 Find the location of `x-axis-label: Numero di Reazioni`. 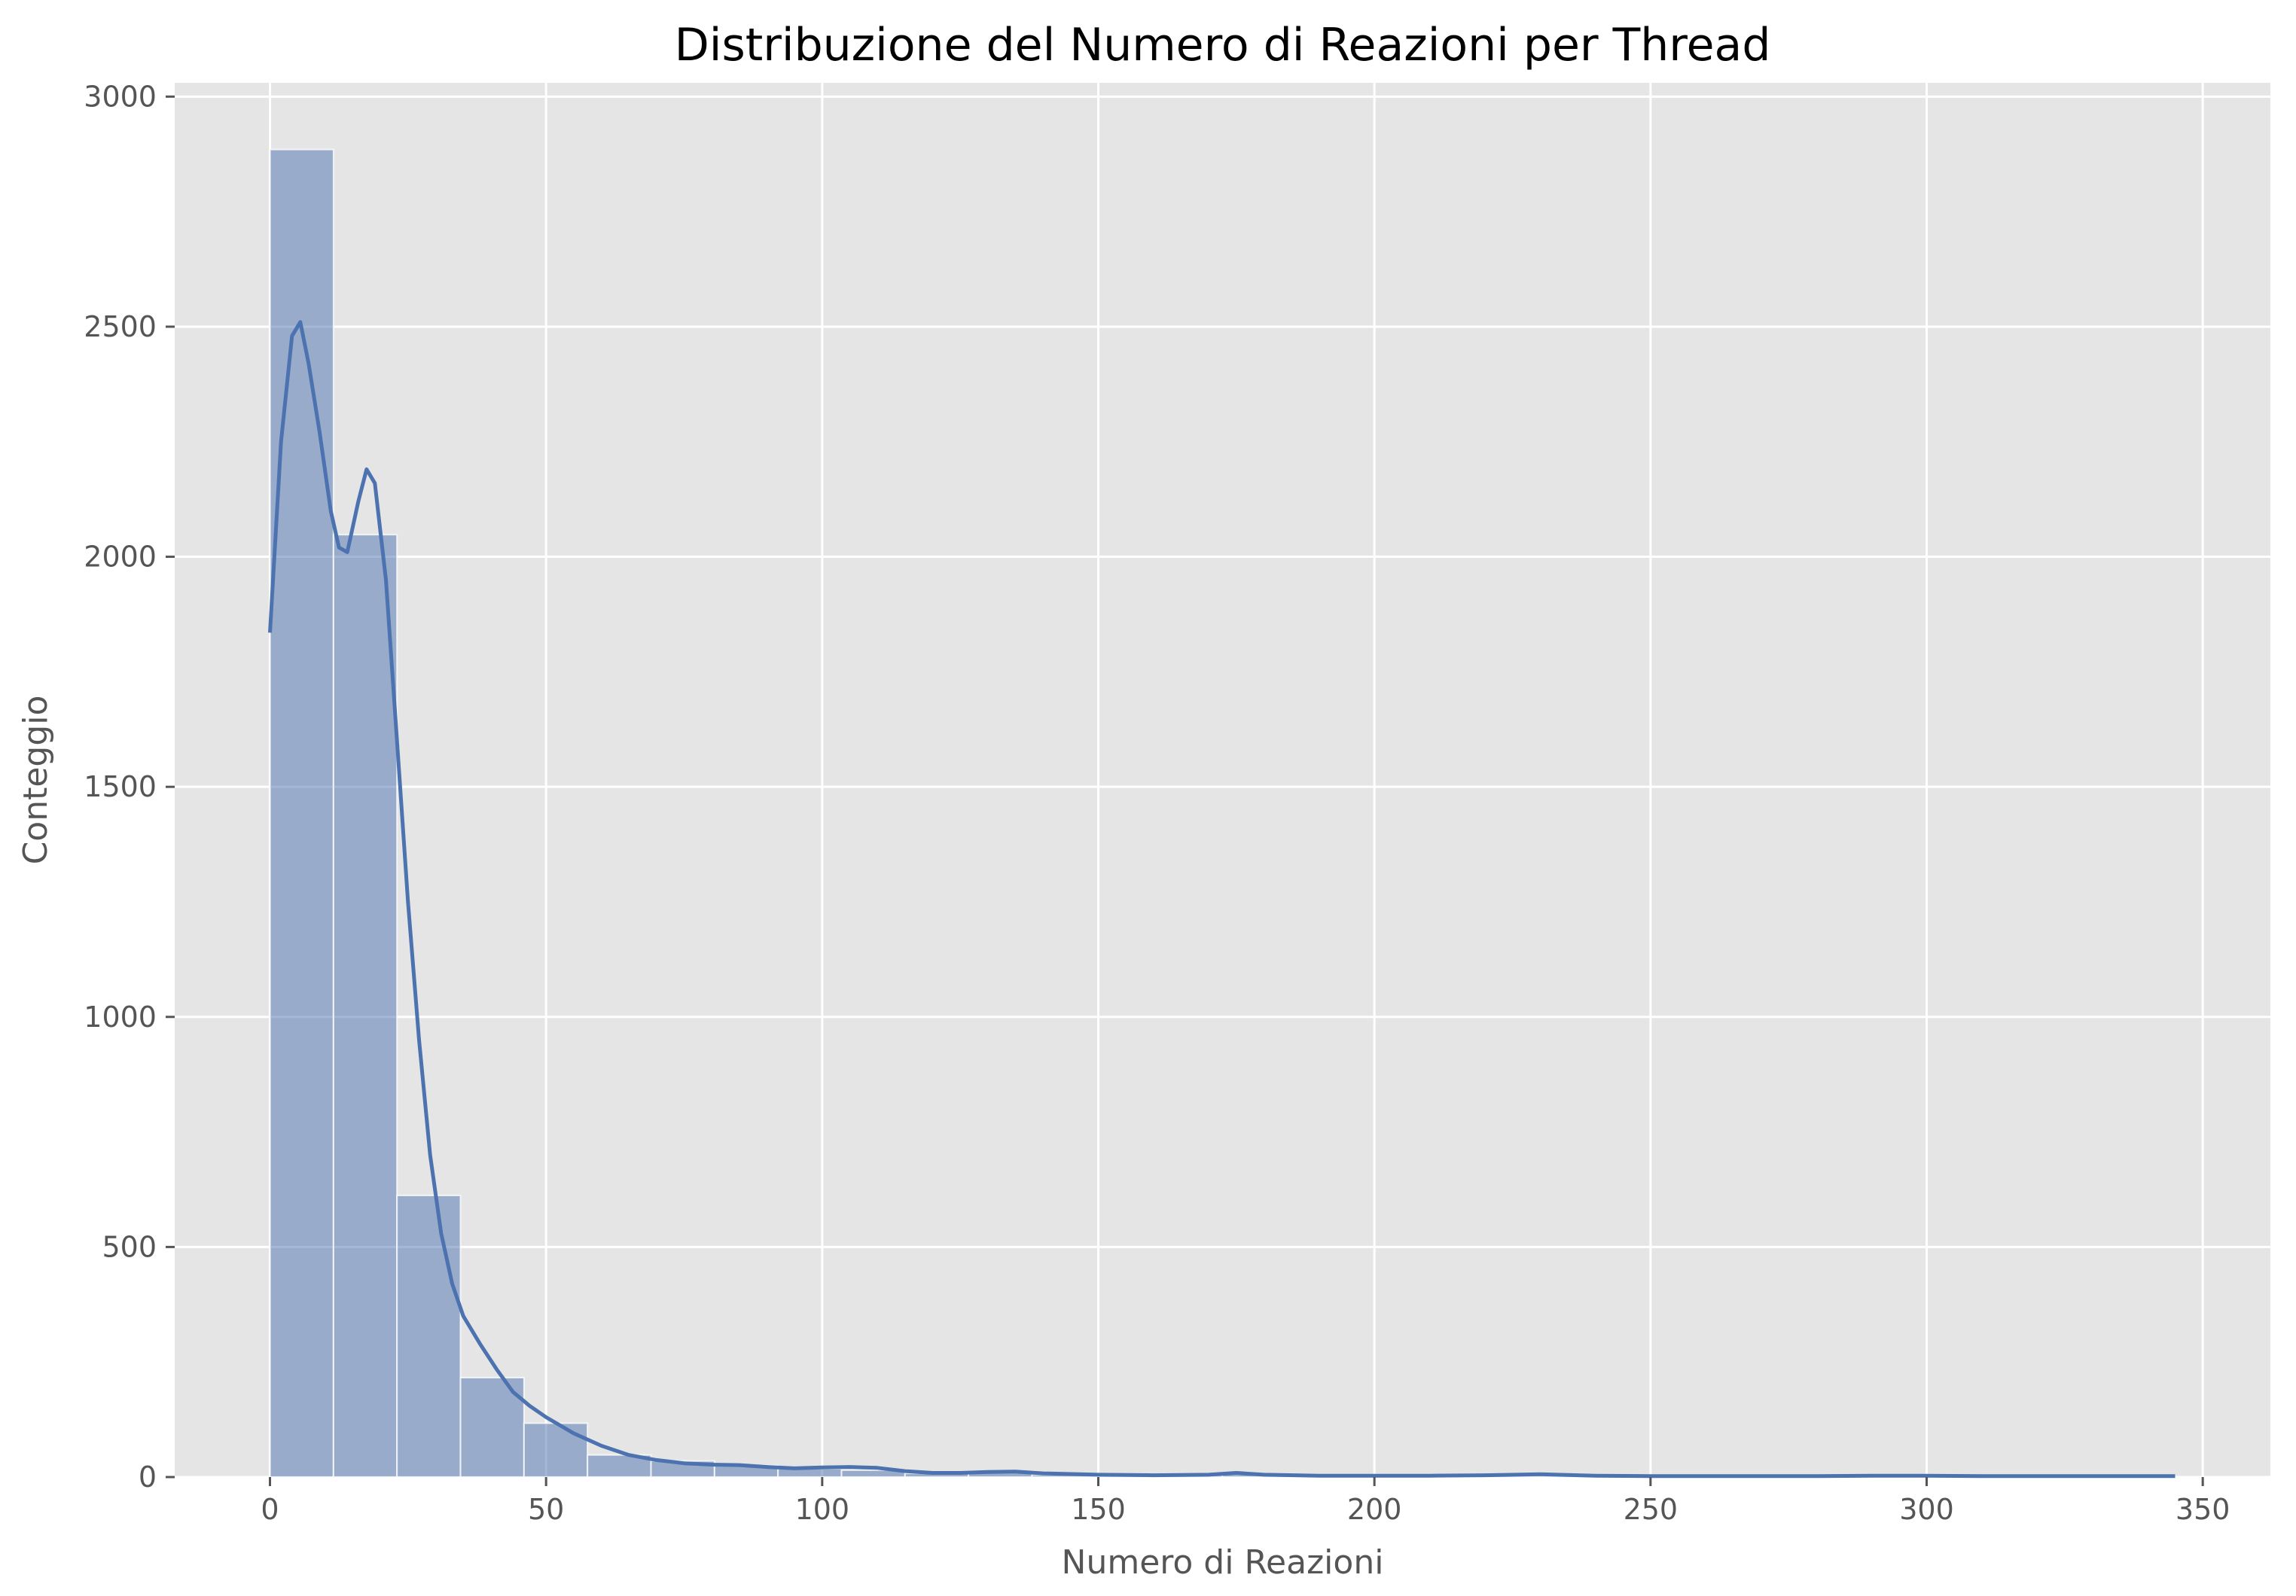

x-axis-label: Numero di Reazioni is located at coordinates (1223, 1562).